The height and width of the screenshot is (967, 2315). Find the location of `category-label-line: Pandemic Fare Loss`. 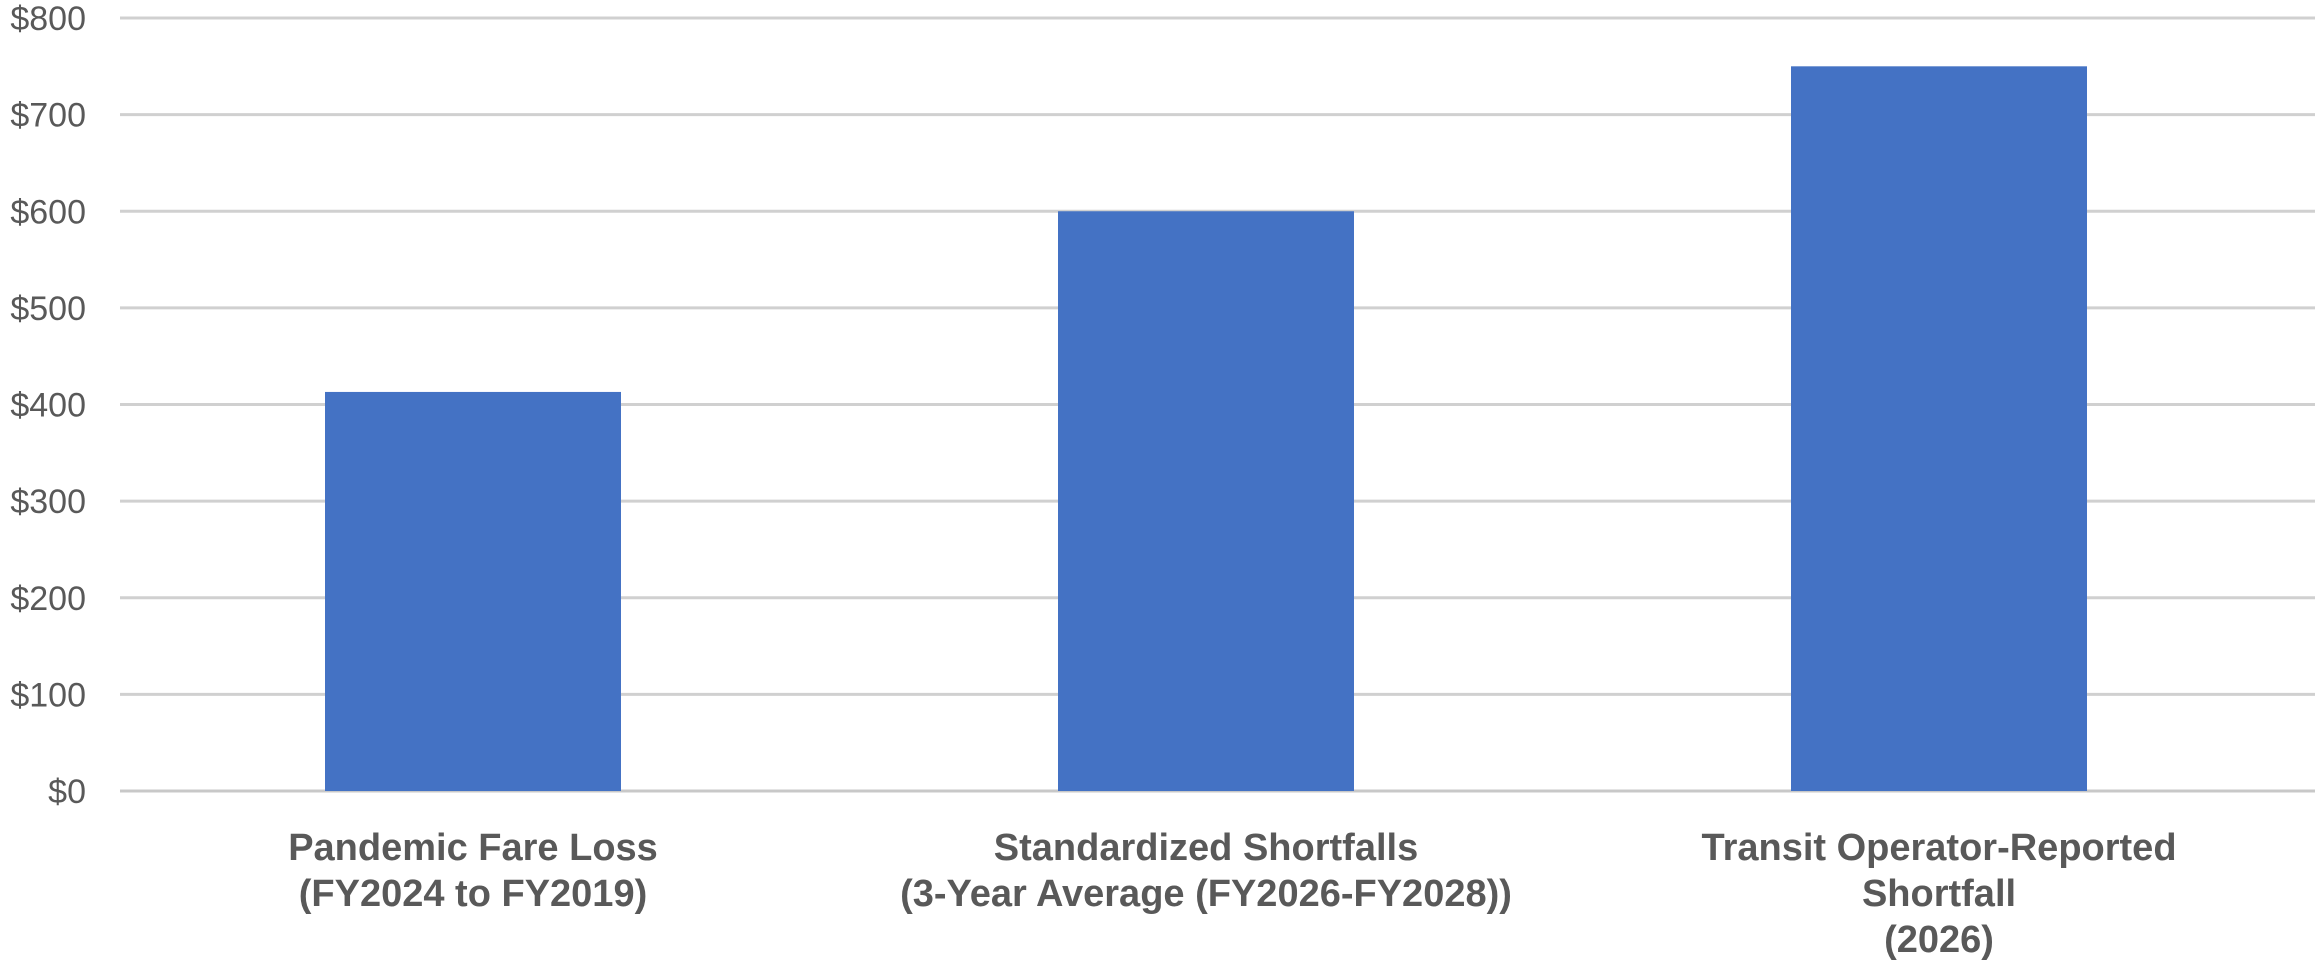

category-label-line: Pandemic Fare Loss is located at coordinates (473, 848).